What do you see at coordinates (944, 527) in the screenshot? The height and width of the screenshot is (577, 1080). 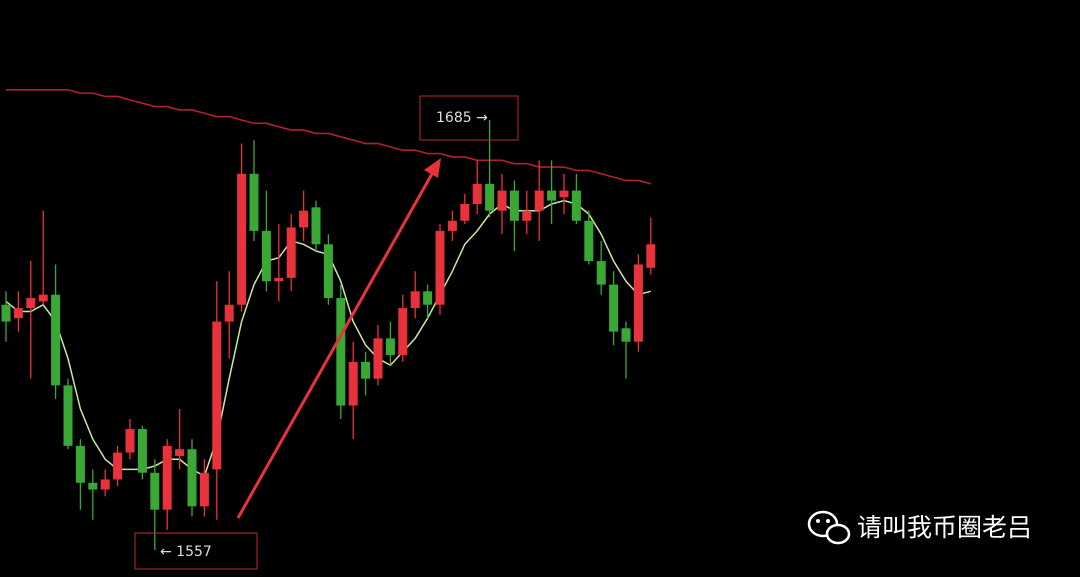 I see `watermark: 请叫我币圈老吕` at bounding box center [944, 527].